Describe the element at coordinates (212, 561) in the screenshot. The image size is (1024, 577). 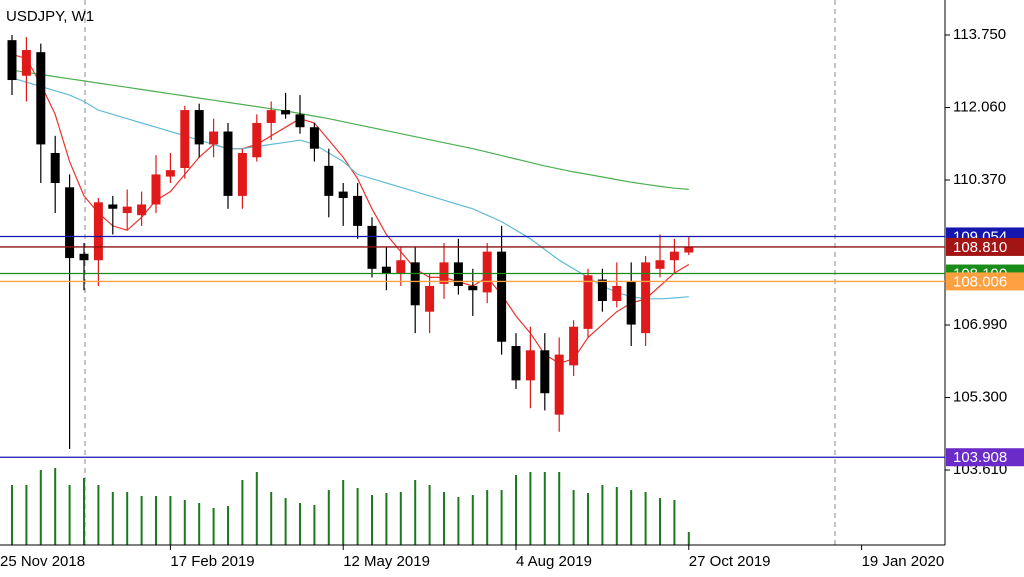
I see `x-tick-label: 17 Feb 2019` at that location.